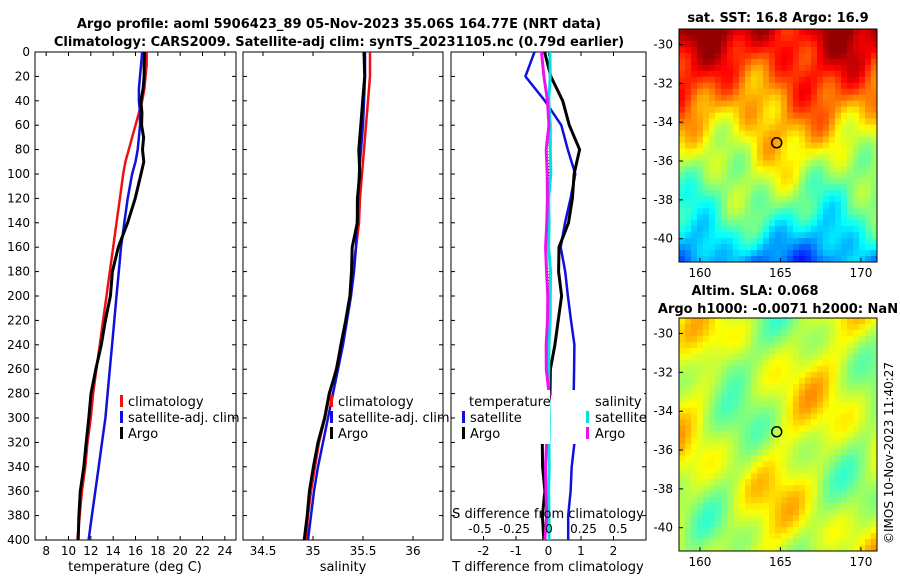  I want to click on t-diff-tick-label: -1, so click(516, 551).